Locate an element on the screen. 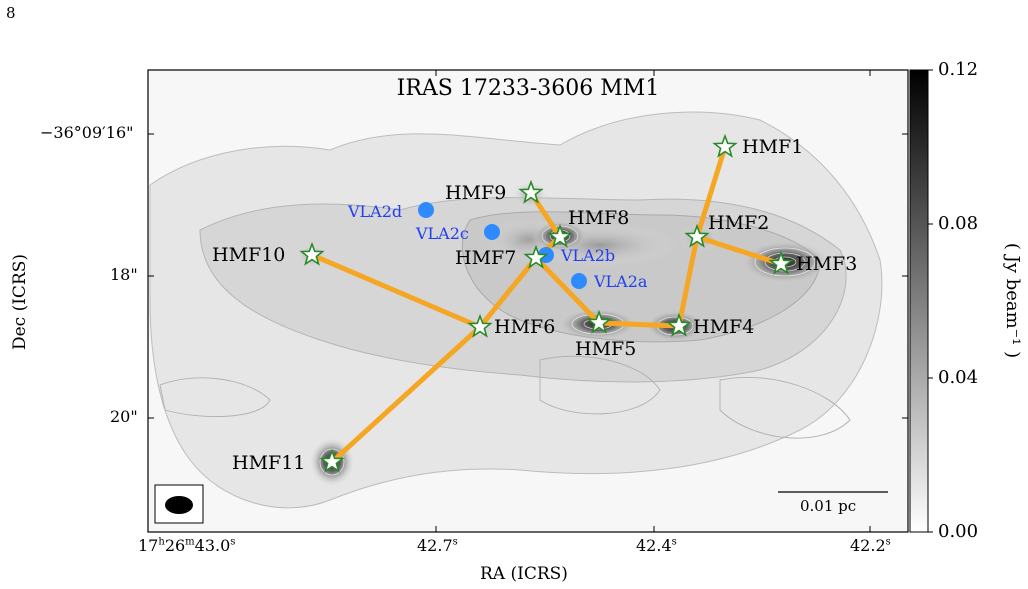 This screenshot has width=1028, height=589. y-axis-title: Dec (ICRS) is located at coordinates (20, 302).